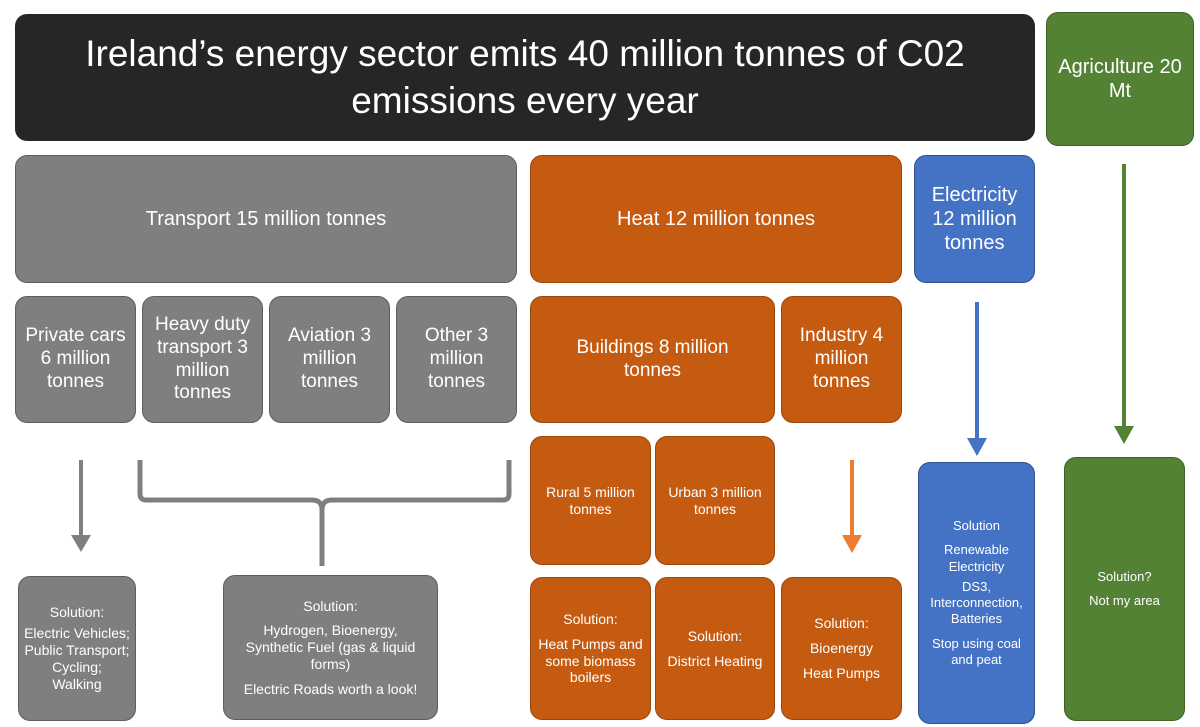 This screenshot has height=727, width=1200. I want to click on private-cars-box: Private cars 6 million tonnes, so click(75, 359).